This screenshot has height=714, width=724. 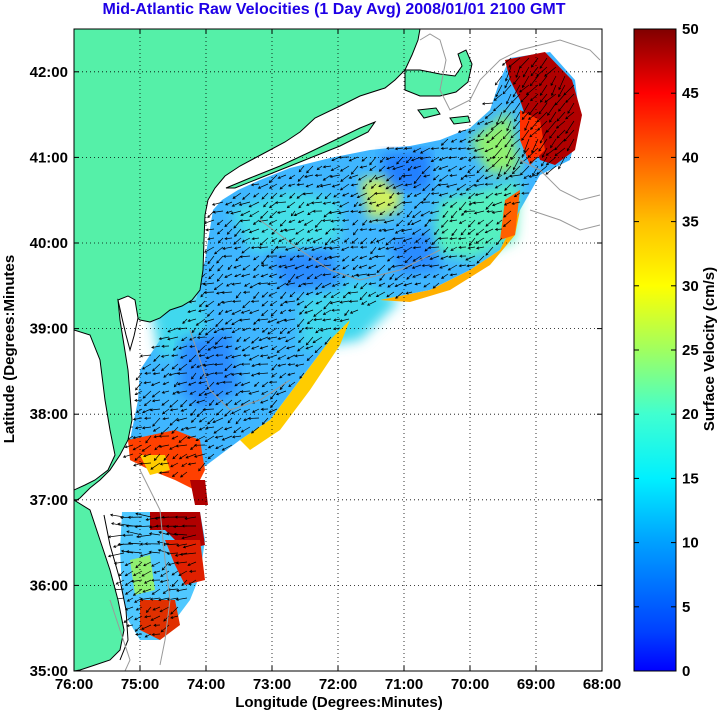 I want to click on y-tick-label: 39:00, so click(x=49, y=329).